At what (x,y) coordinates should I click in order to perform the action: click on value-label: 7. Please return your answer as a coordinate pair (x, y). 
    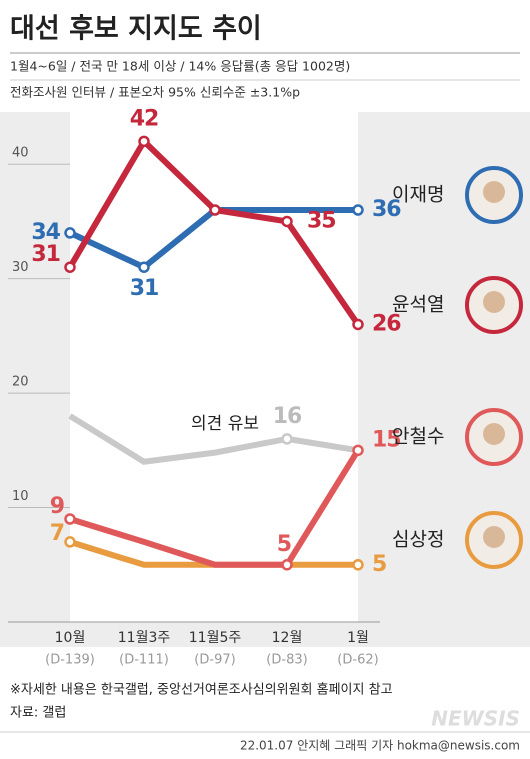
    Looking at the image, I should click on (57, 533).